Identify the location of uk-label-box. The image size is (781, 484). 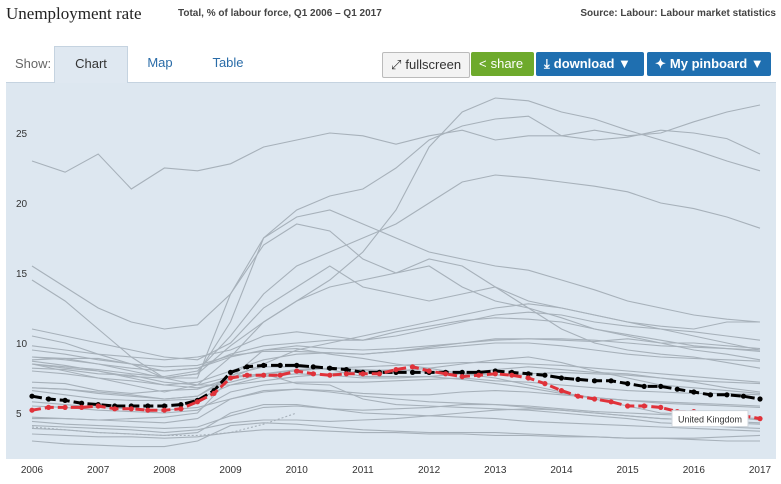
(710, 419).